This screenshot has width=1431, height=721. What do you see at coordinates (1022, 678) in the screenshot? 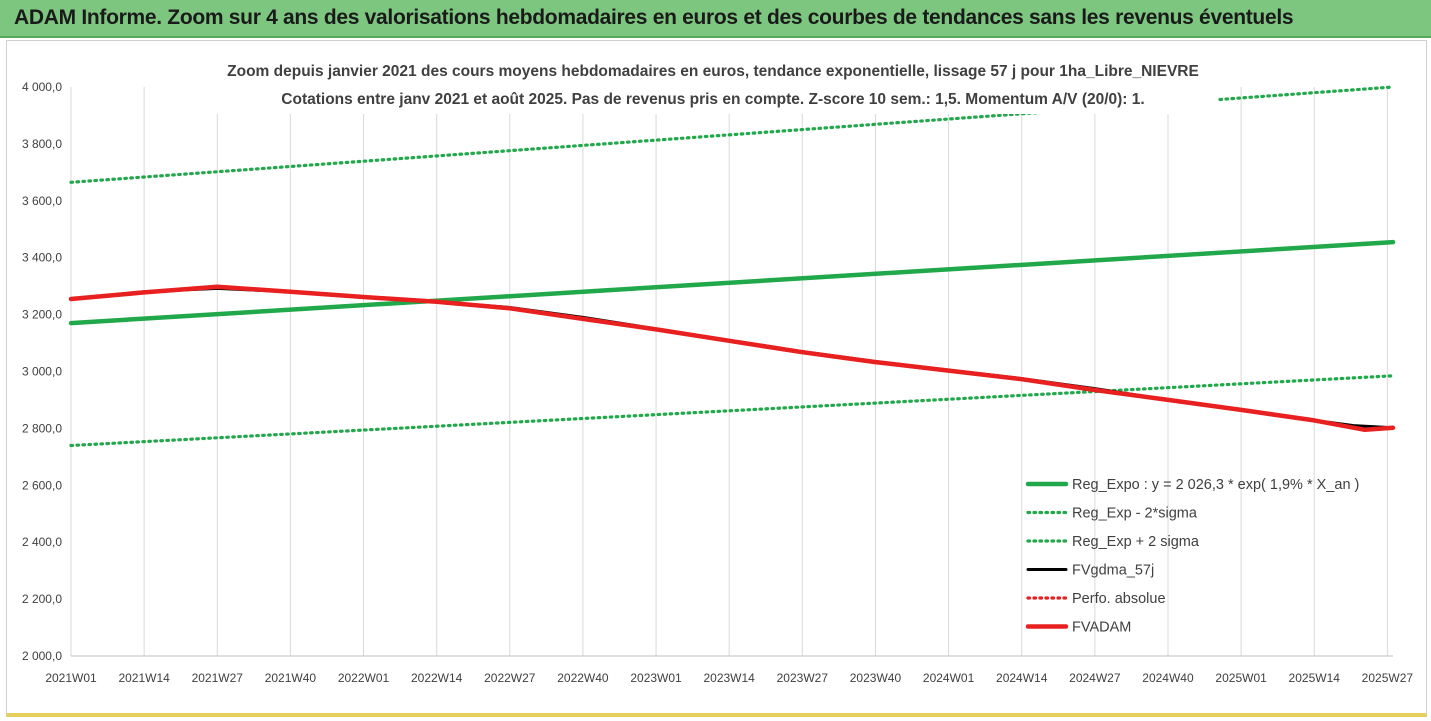
I see `x-tick-label: 2024W14` at bounding box center [1022, 678].